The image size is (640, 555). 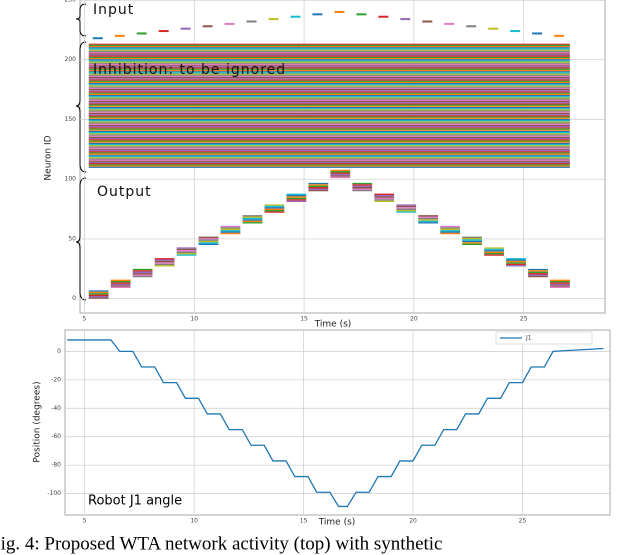 I want to click on y-tick-label: 250, so click(x=71, y=2).